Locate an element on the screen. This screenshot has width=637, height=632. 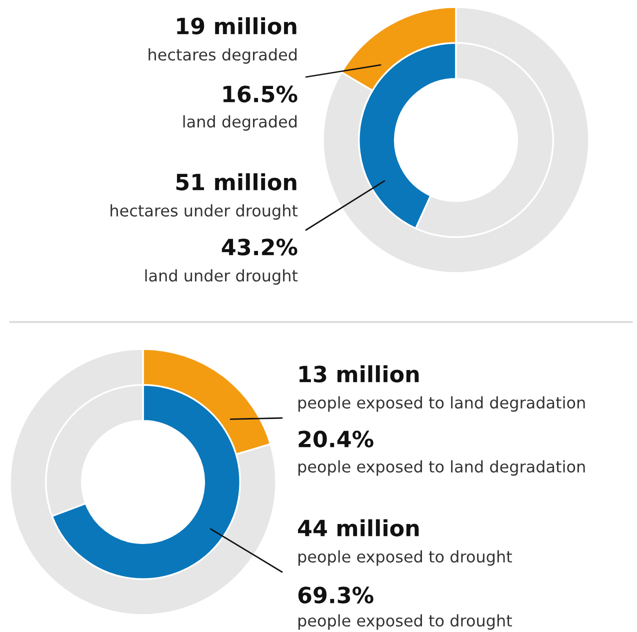
text: 19 million is located at coordinates (236, 25).